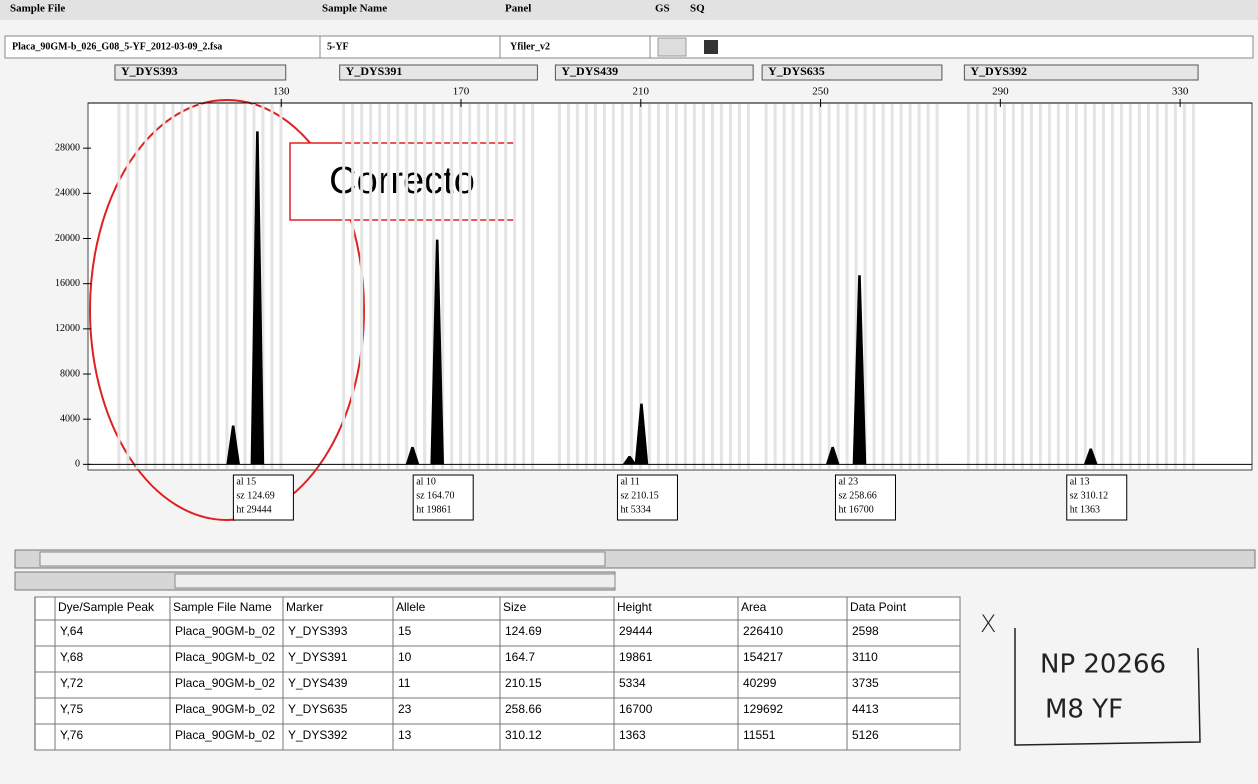 This screenshot has width=1258, height=784. I want to click on table-cell: 310.12, so click(523, 735).